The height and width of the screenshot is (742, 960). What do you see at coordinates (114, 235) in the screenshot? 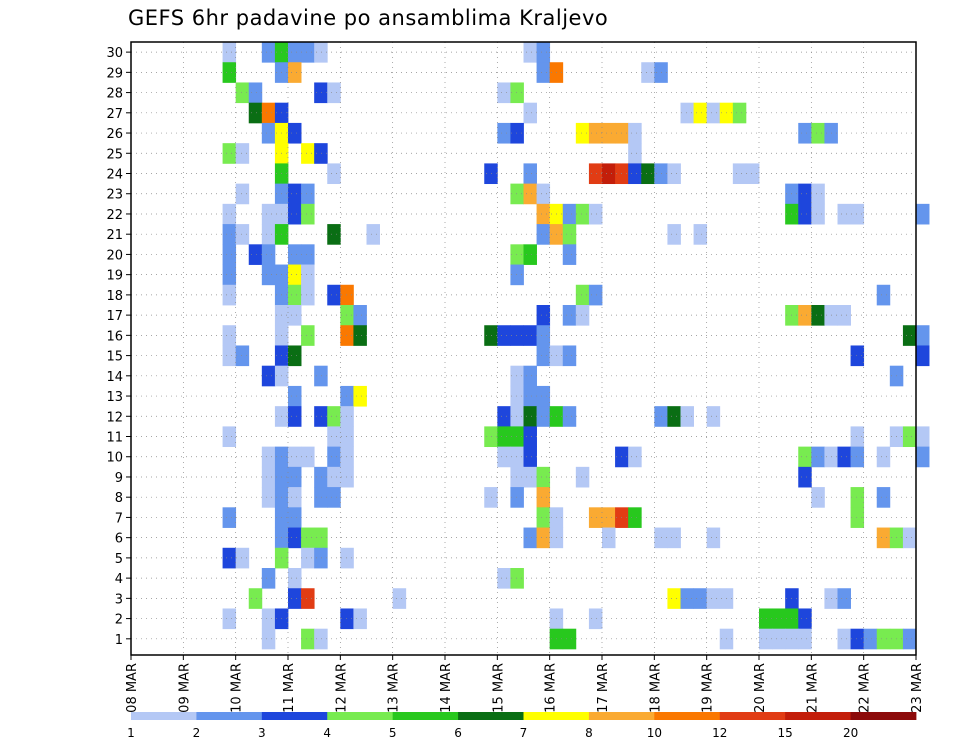
I see `y-tick-label: 21` at bounding box center [114, 235].